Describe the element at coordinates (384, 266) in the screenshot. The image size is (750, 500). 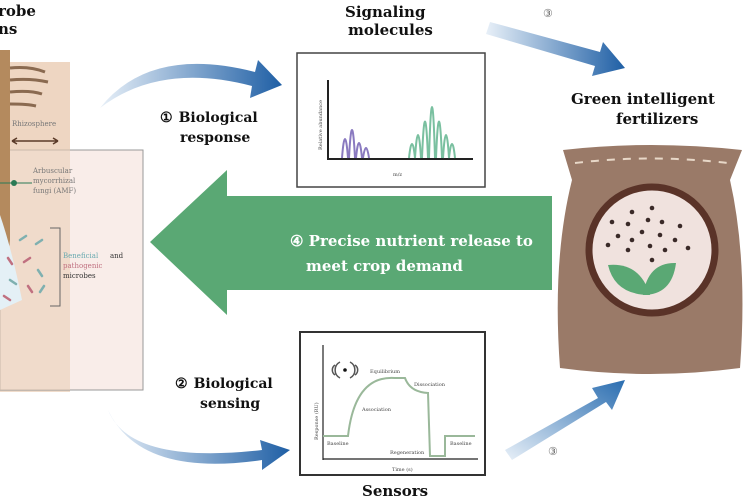
I see `step4-label-2: meet crop demand` at that location.